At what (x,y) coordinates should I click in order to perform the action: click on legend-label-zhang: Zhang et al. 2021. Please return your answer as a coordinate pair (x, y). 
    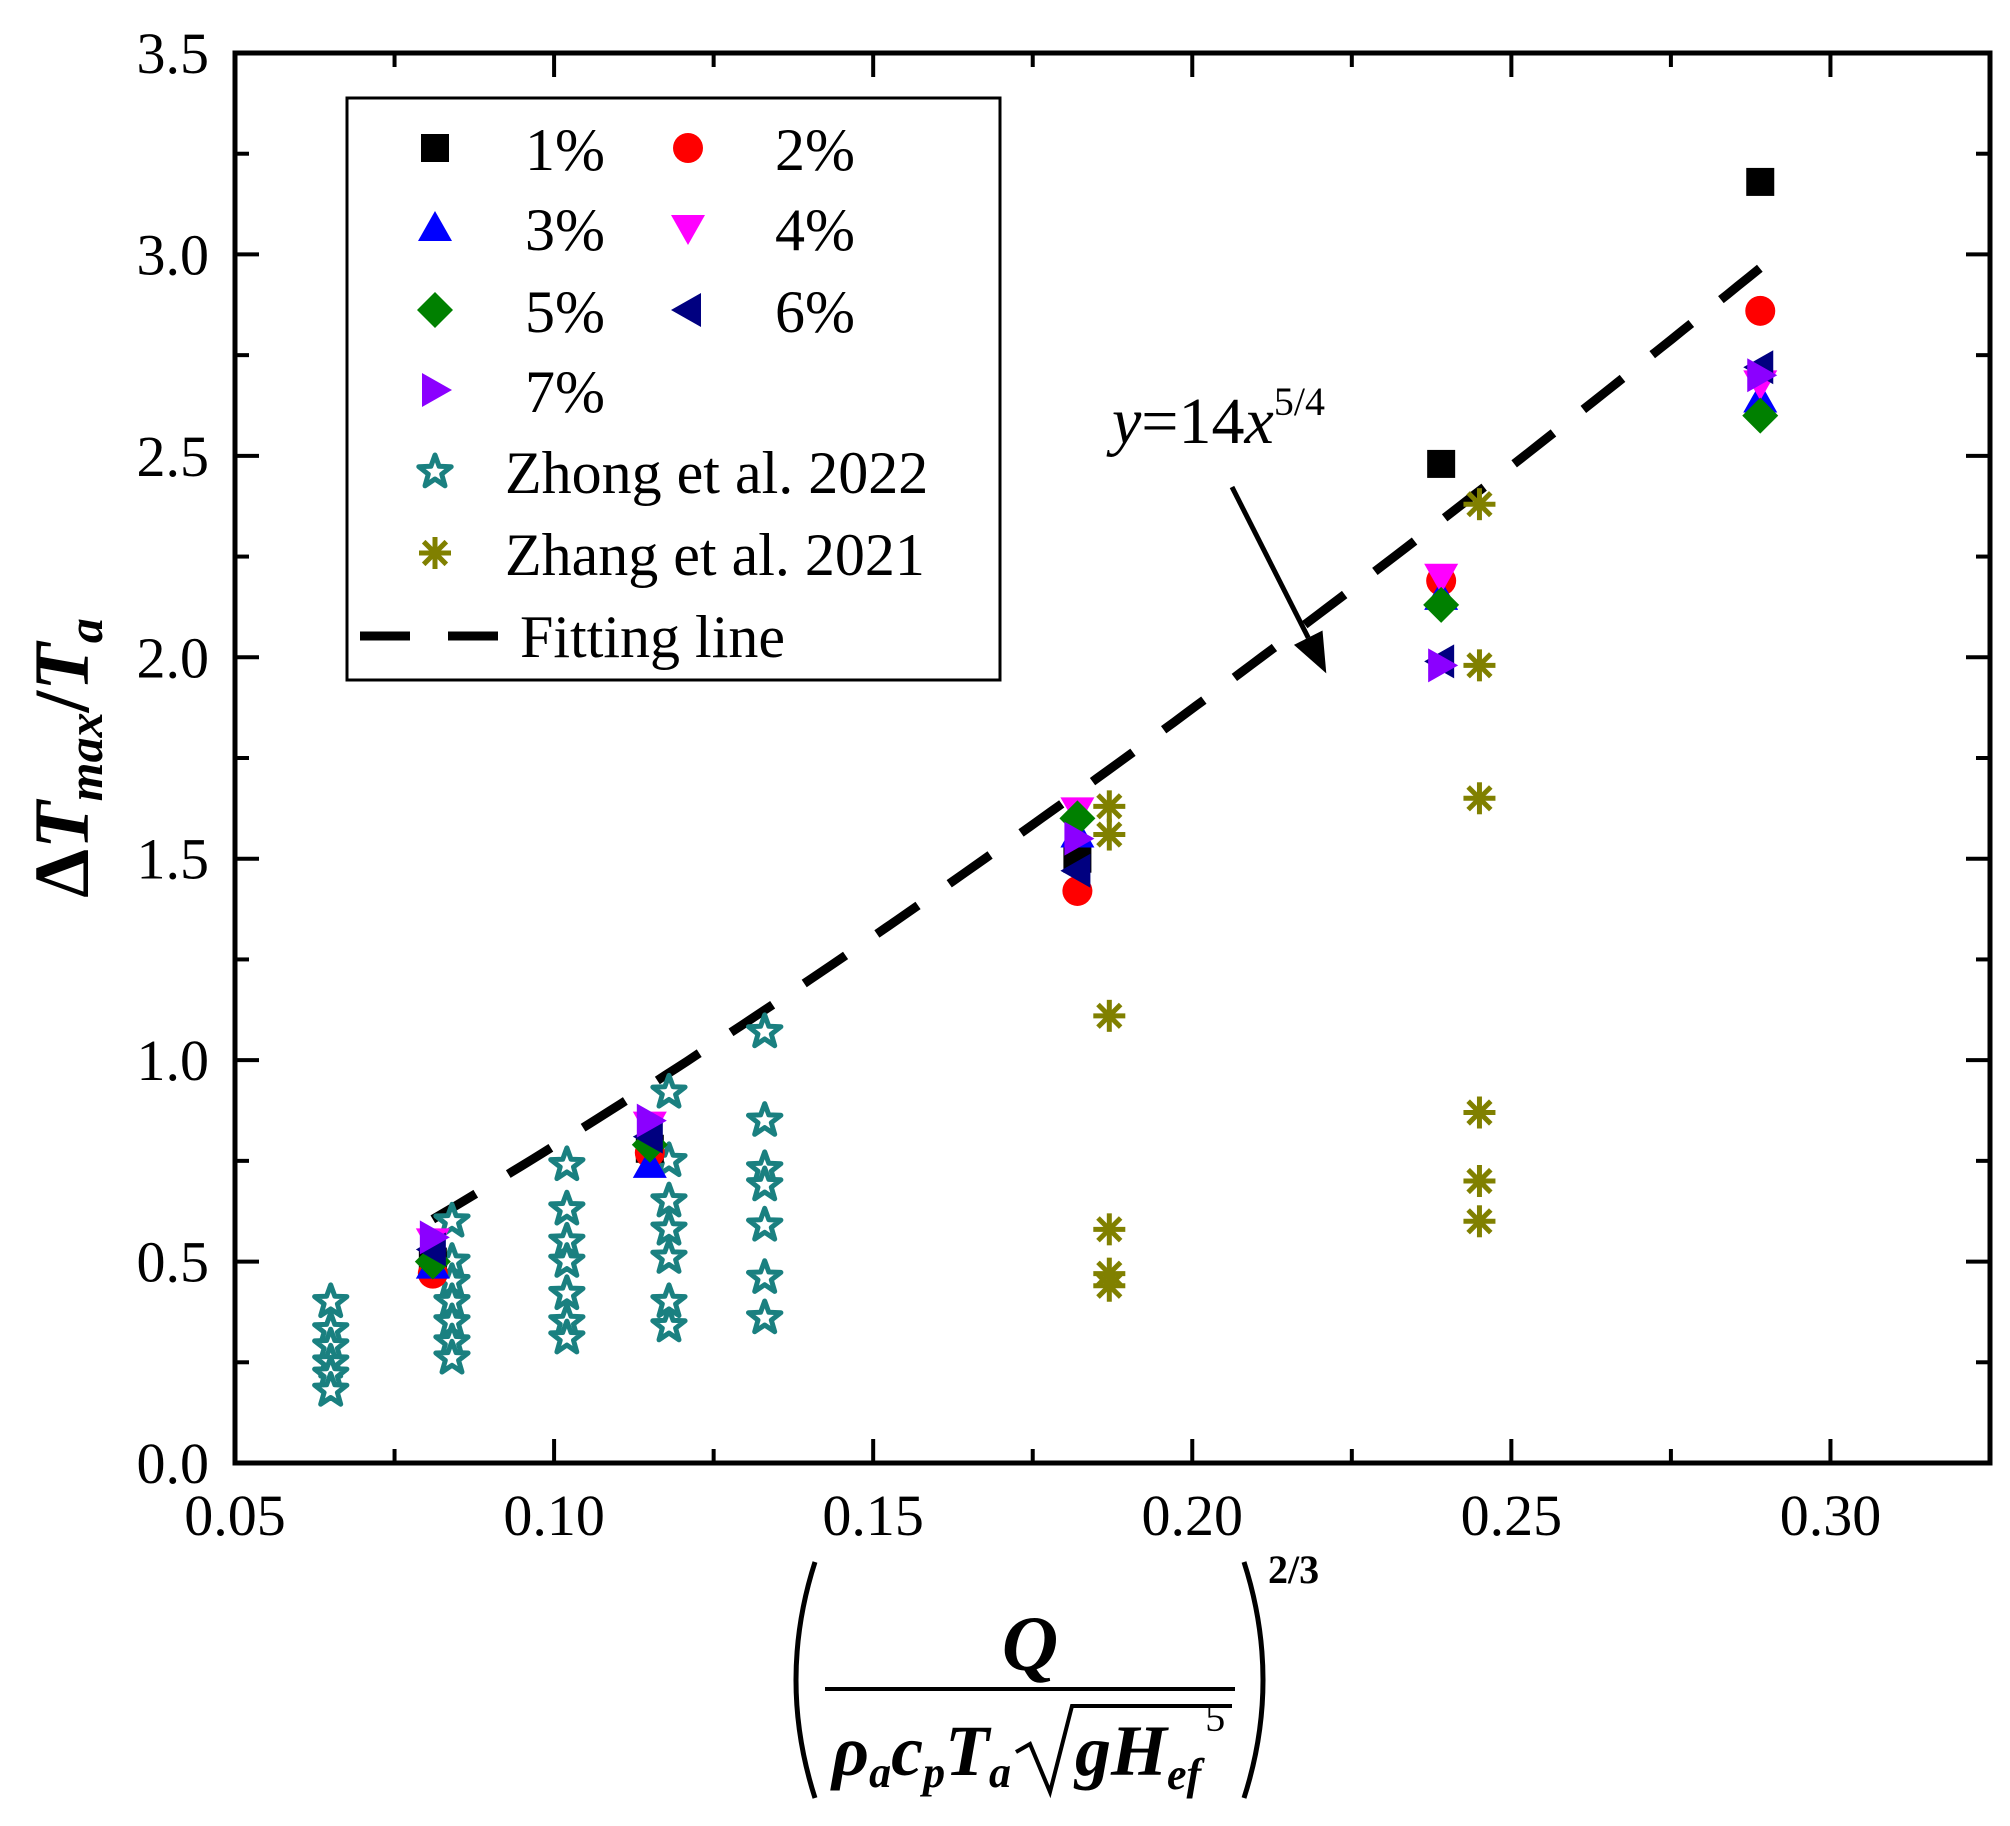
    Looking at the image, I should click on (715, 555).